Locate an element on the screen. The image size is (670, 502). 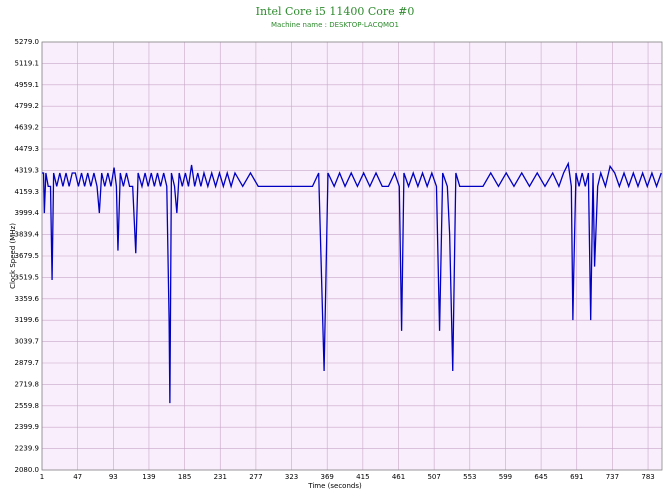
x-tick-label: 645 is located at coordinates (540, 477).